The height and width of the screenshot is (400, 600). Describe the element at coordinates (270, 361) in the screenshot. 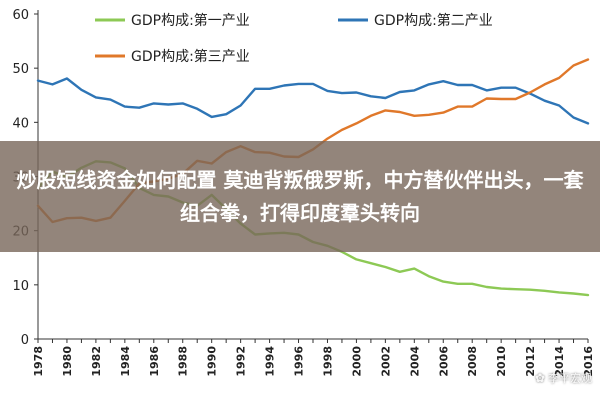

I see `x-tick-label: 1994` at that location.